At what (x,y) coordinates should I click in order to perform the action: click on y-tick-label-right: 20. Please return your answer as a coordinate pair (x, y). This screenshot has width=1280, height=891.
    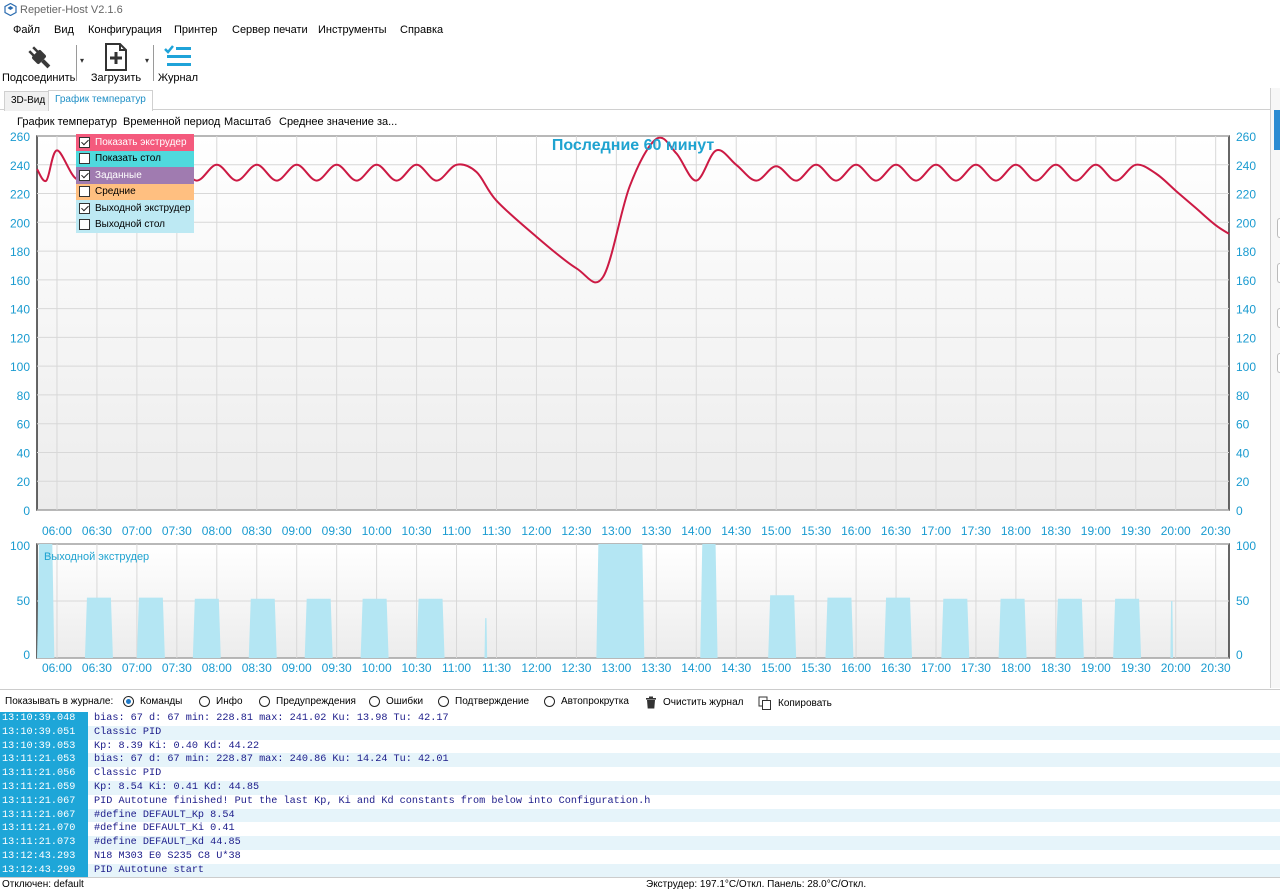
    Looking at the image, I should click on (1243, 482).